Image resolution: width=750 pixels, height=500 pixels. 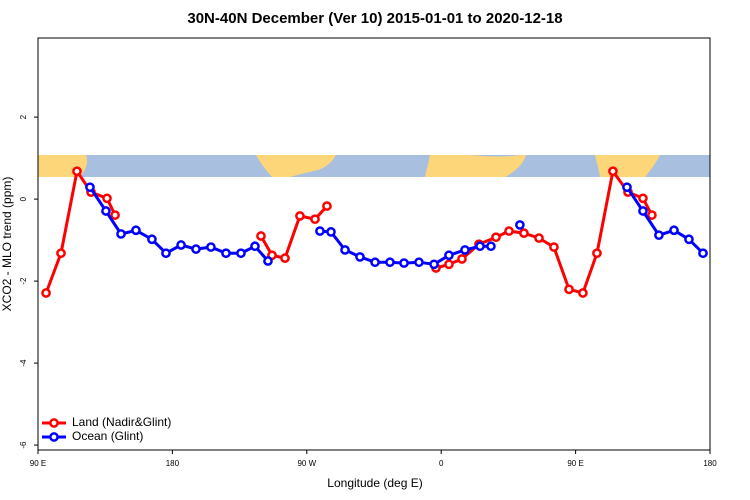 What do you see at coordinates (121, 422) in the screenshot?
I see `legend-label: Land (Nadir&Glint)` at bounding box center [121, 422].